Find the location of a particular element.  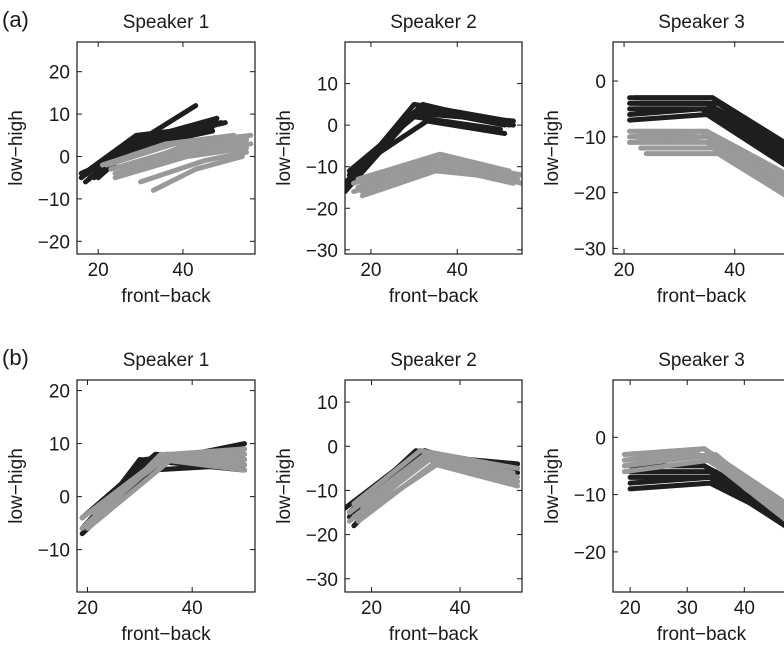

row-label-a: (a) is located at coordinates (15, 19).